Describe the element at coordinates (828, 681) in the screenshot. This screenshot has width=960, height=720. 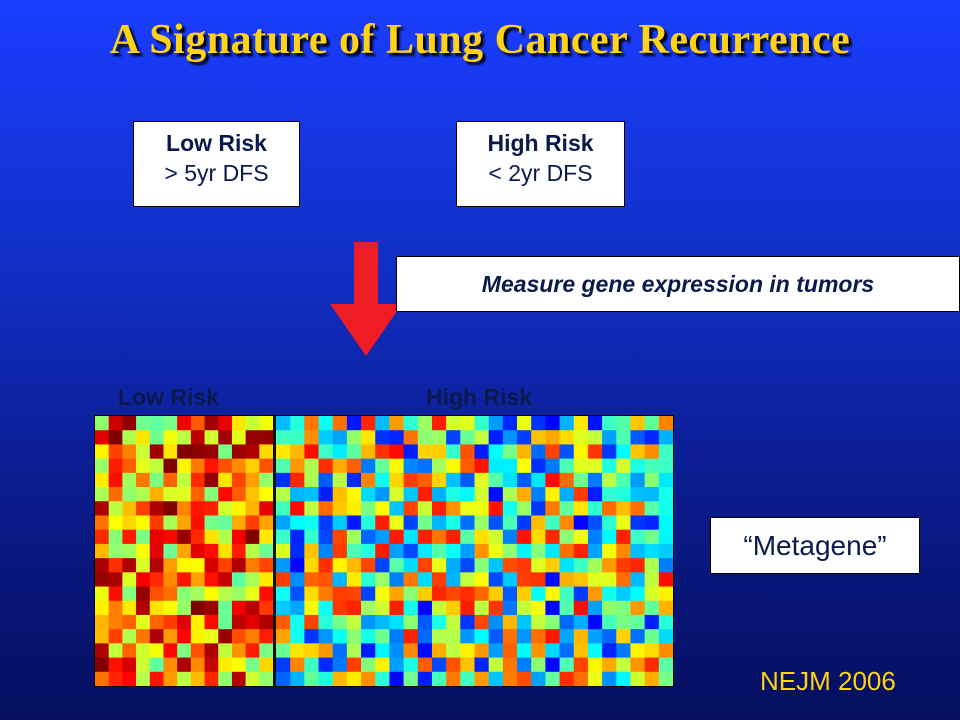
I see `reference-citation: NEJM 2006` at that location.